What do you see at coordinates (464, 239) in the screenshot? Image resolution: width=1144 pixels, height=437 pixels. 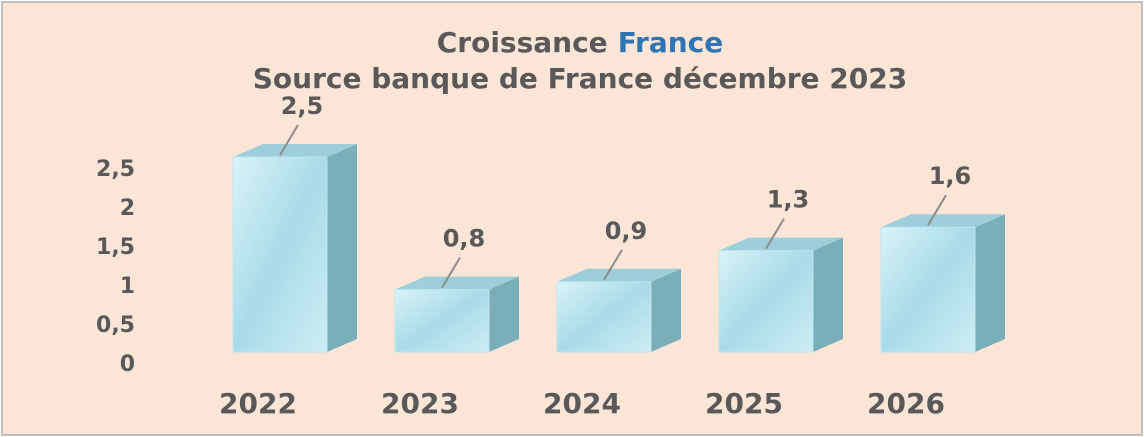 I see `value-label: 0,8` at bounding box center [464, 239].